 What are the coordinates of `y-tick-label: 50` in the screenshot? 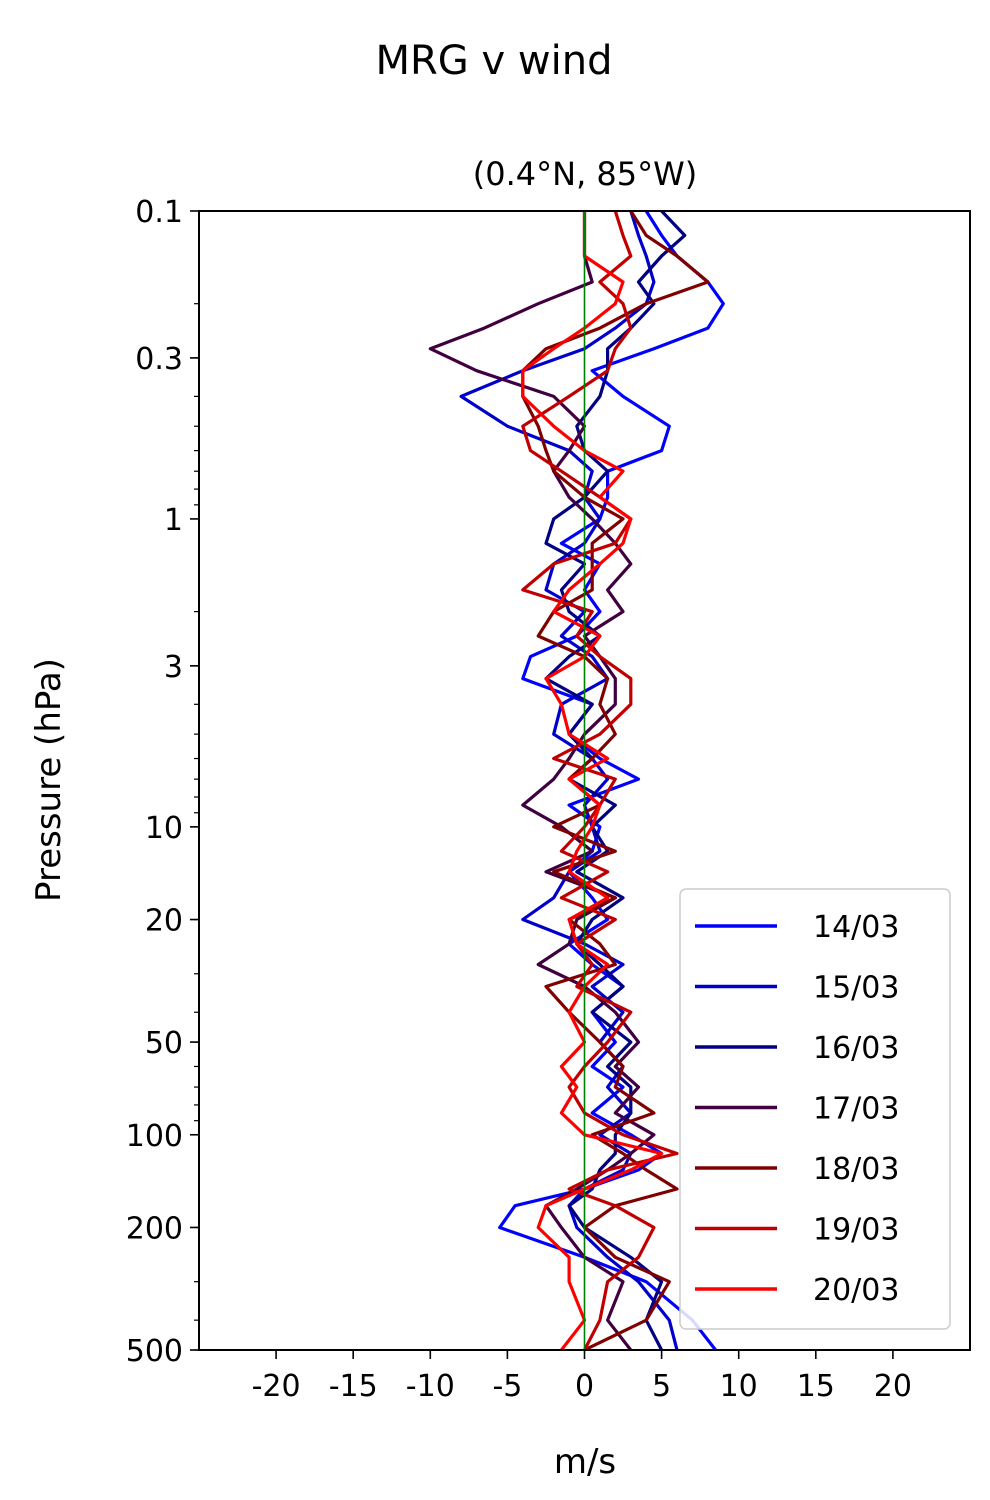 It's located at (164, 1043).